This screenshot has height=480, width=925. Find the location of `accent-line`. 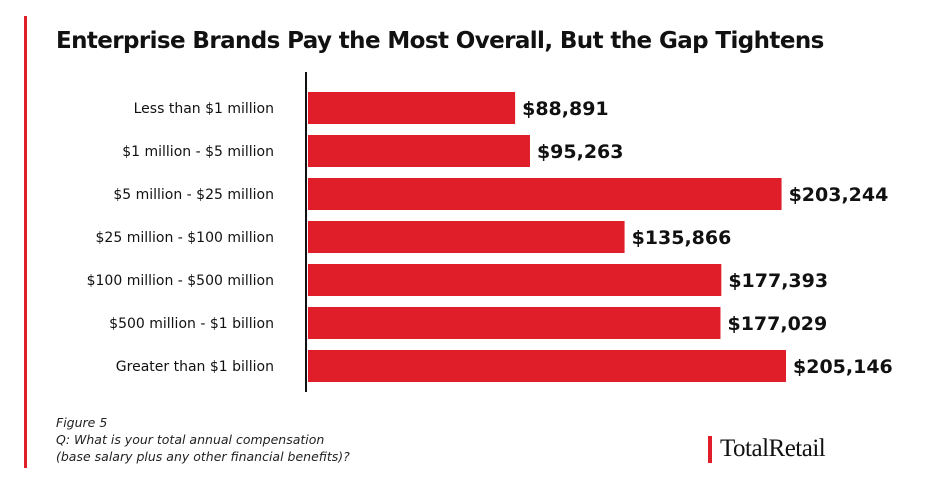

accent-line is located at coordinates (25, 242).